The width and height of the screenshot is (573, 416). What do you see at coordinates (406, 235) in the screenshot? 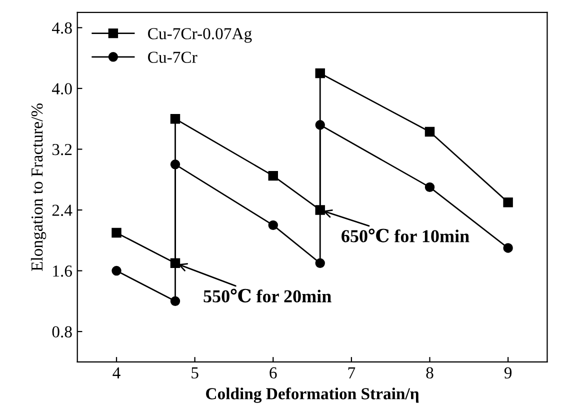
I see `annotation: 650℃ for 10min` at bounding box center [406, 235].